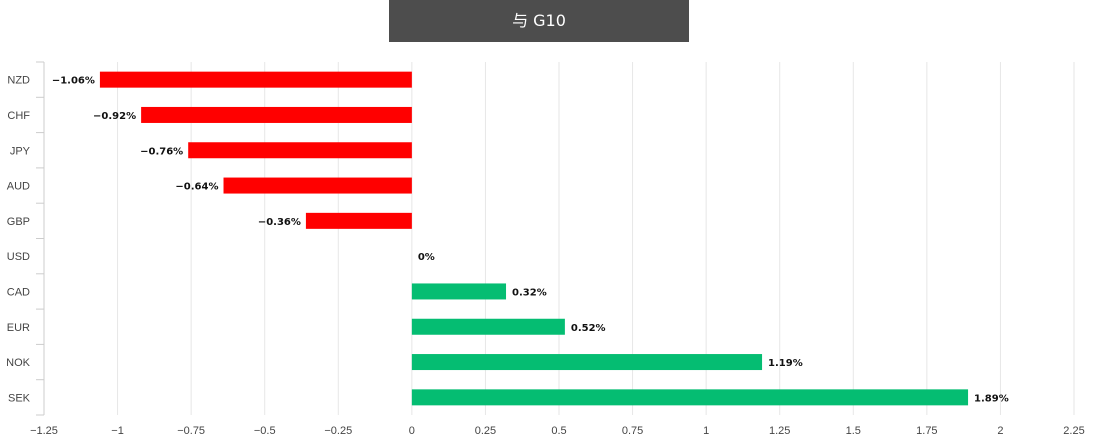  What do you see at coordinates (117, 431) in the screenshot?
I see `x-tick-label: −1` at bounding box center [117, 431].